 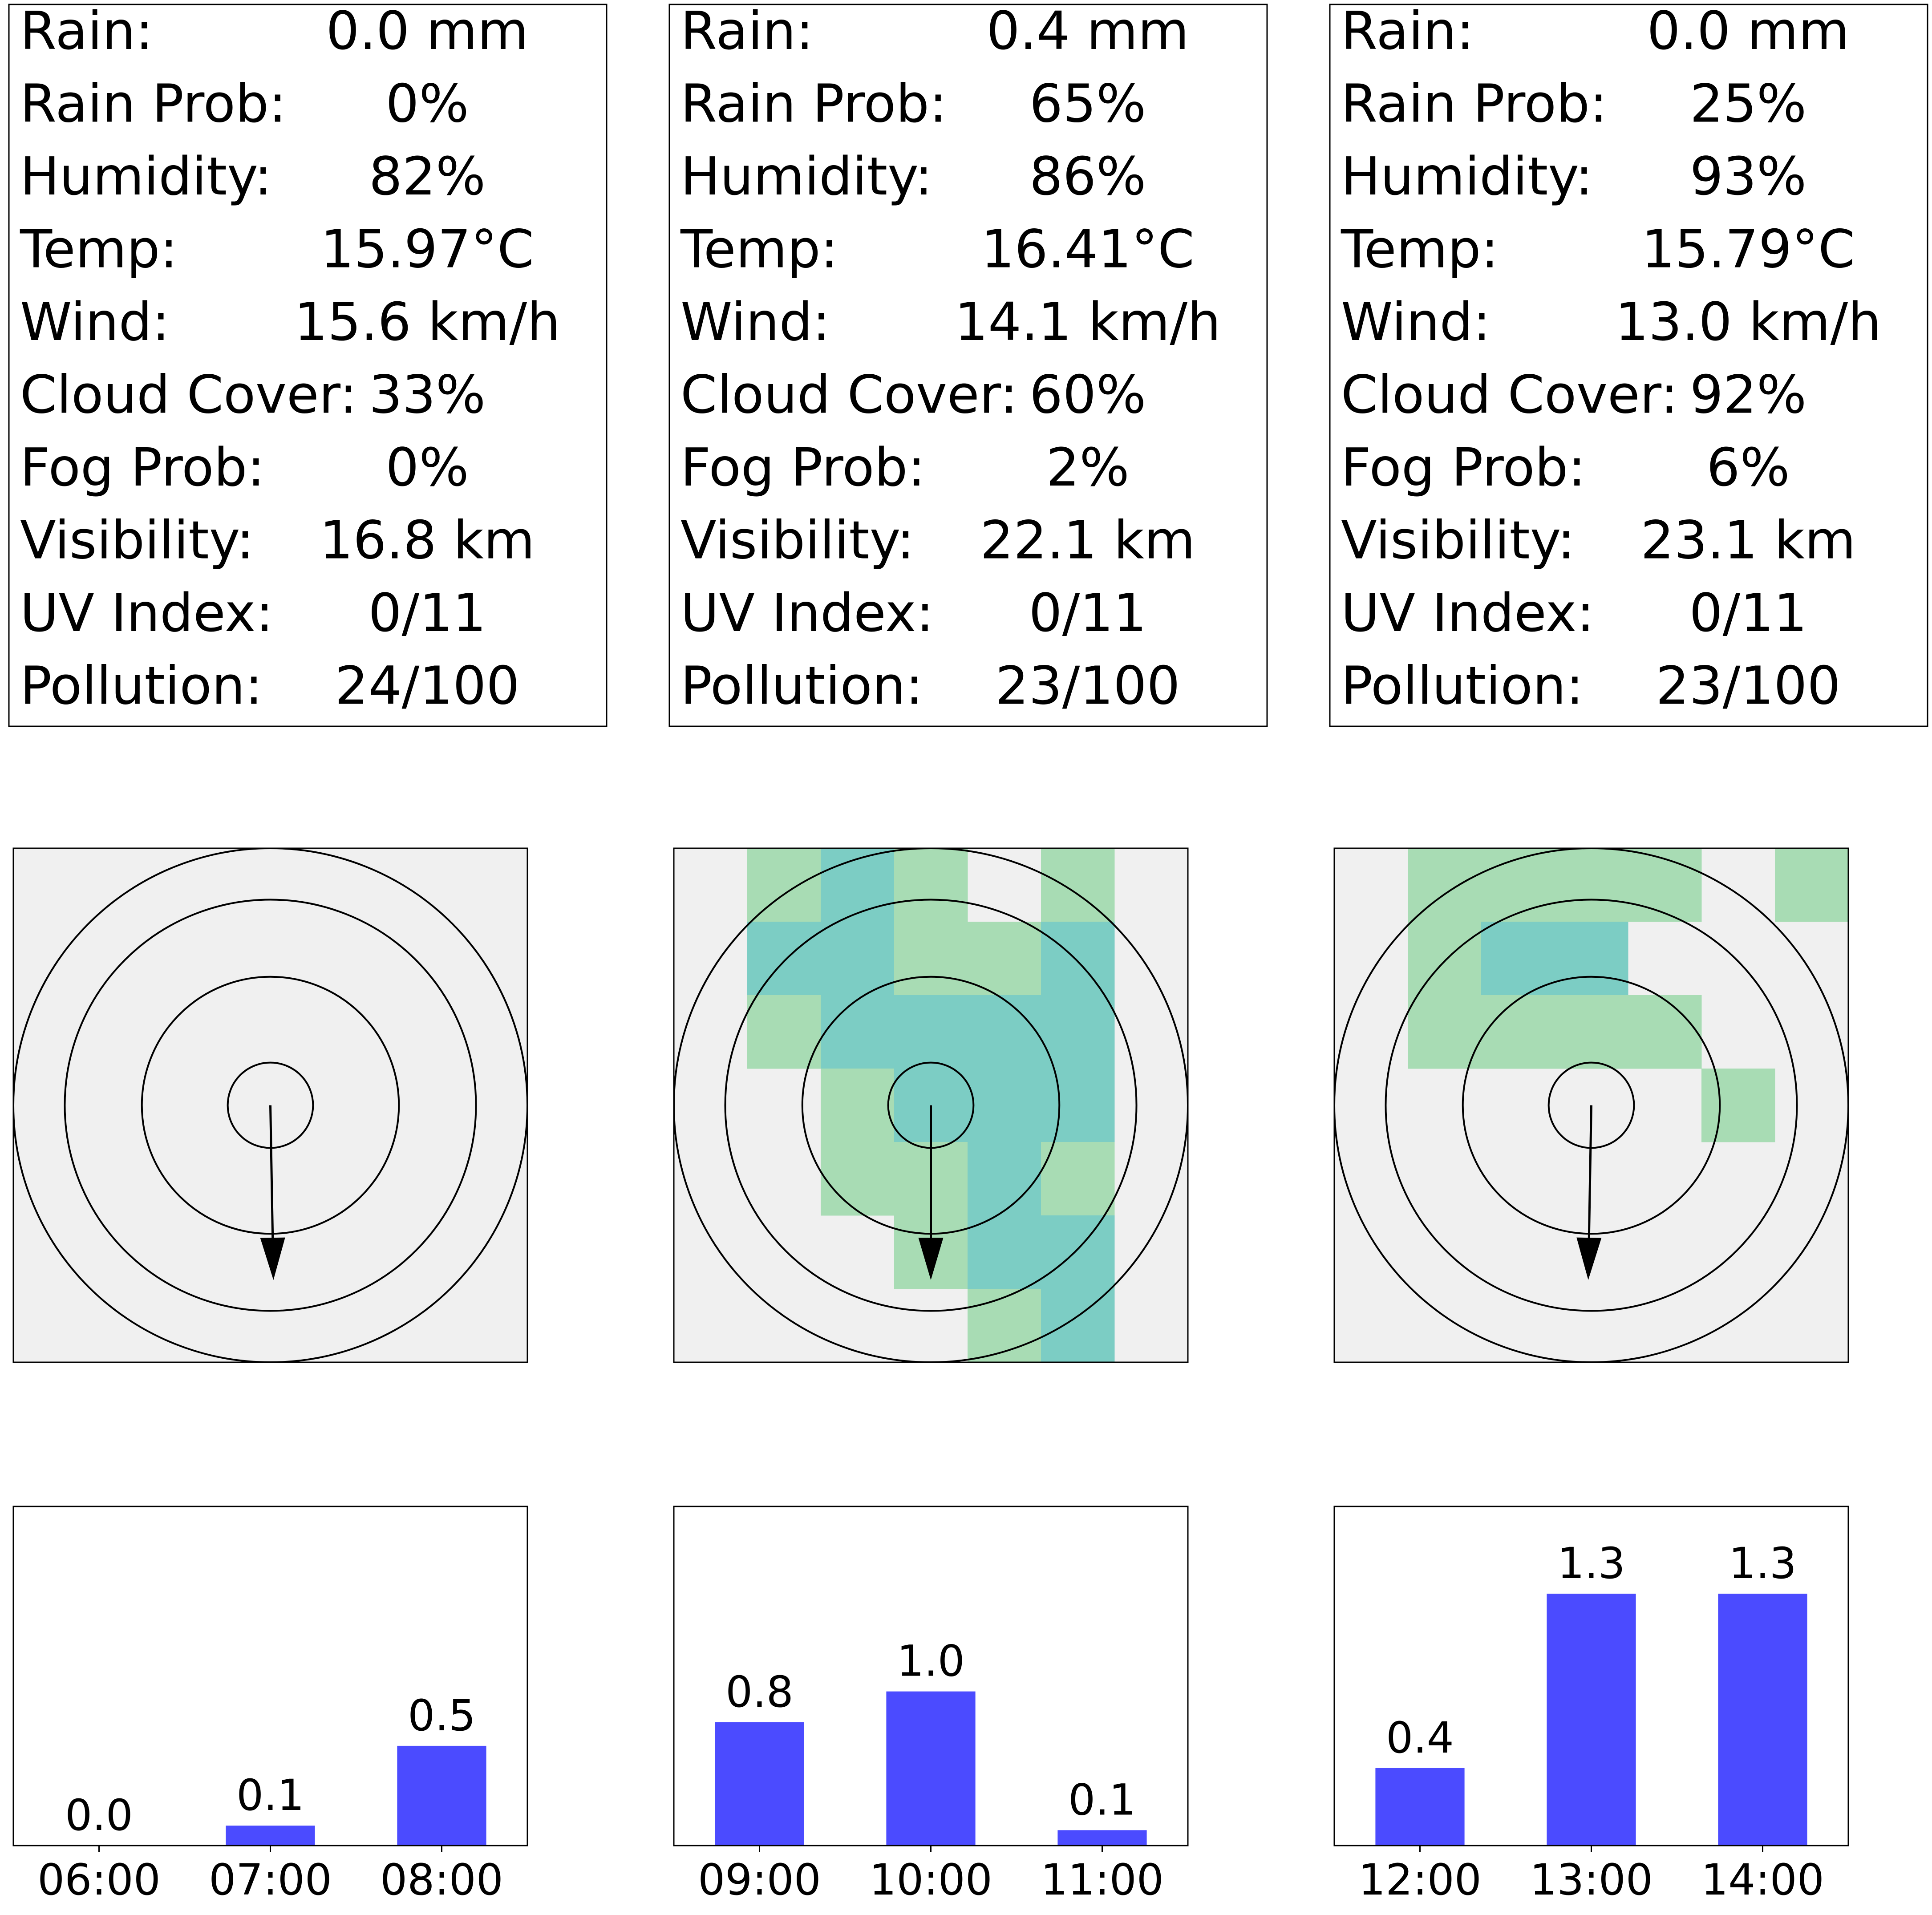 What do you see at coordinates (442, 1716) in the screenshot?
I see `bar-value-label: 0.5` at bounding box center [442, 1716].